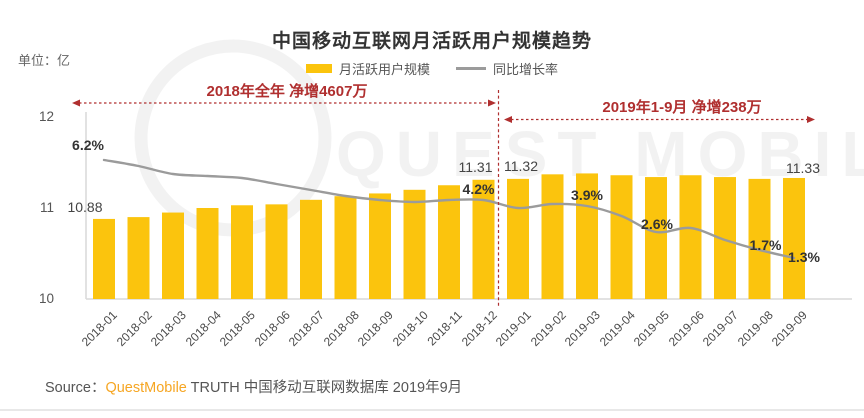 The image size is (864, 418). I want to click on growth-label-2019-03: 3.9%, so click(587, 195).